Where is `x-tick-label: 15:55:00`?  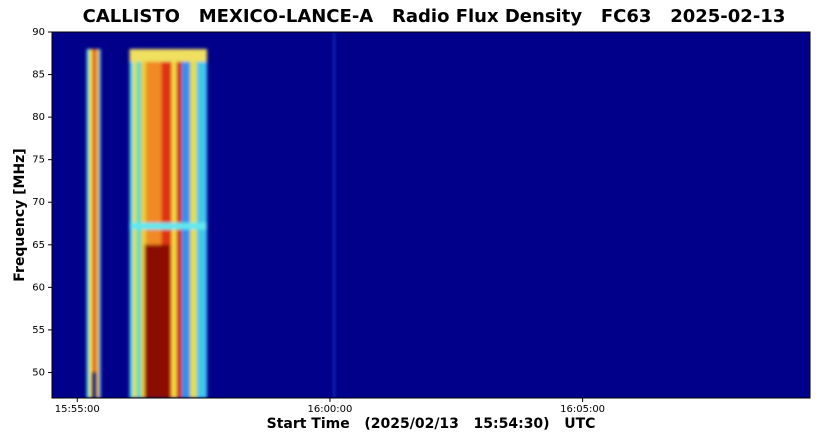 x-tick-label: 15:55:00 is located at coordinates (77, 409).